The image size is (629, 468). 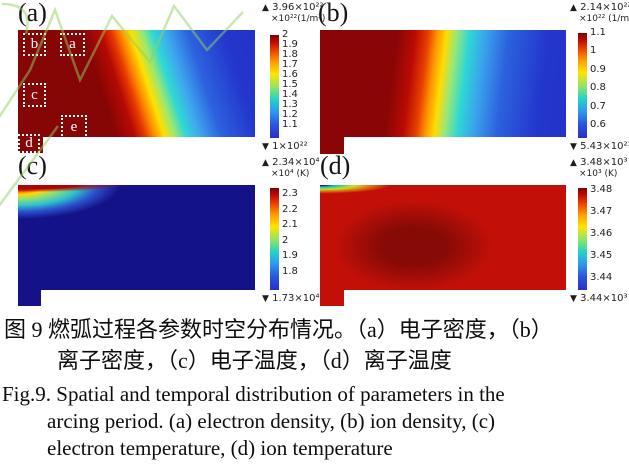 What do you see at coordinates (72, 44) in the screenshot?
I see `region-marker-a: a` at bounding box center [72, 44].